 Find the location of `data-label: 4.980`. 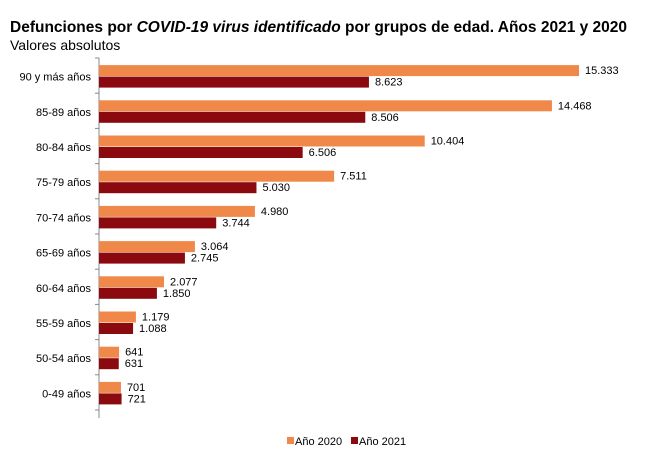

data-label: 4.980 is located at coordinates (275, 212).